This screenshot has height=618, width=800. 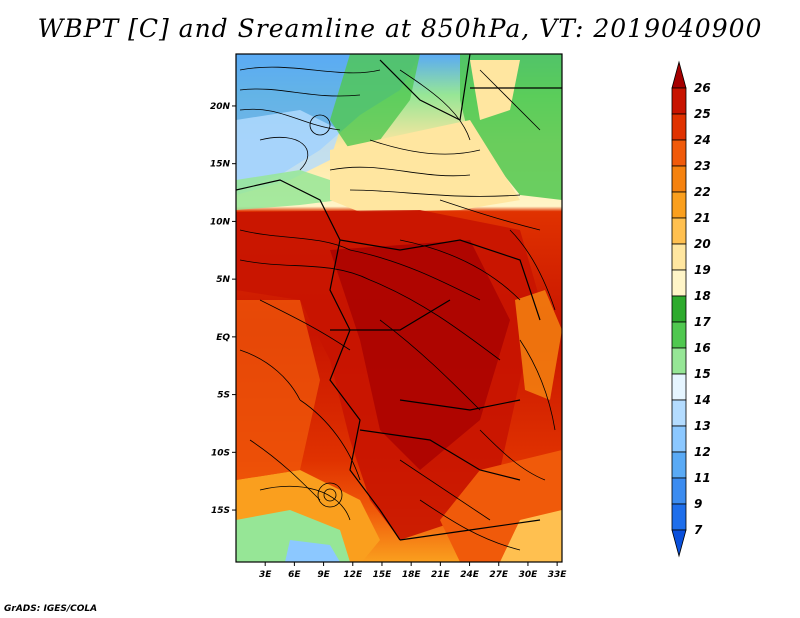 What do you see at coordinates (223, 396) in the screenshot?
I see `lat-tick-label: 5S` at bounding box center [223, 396].